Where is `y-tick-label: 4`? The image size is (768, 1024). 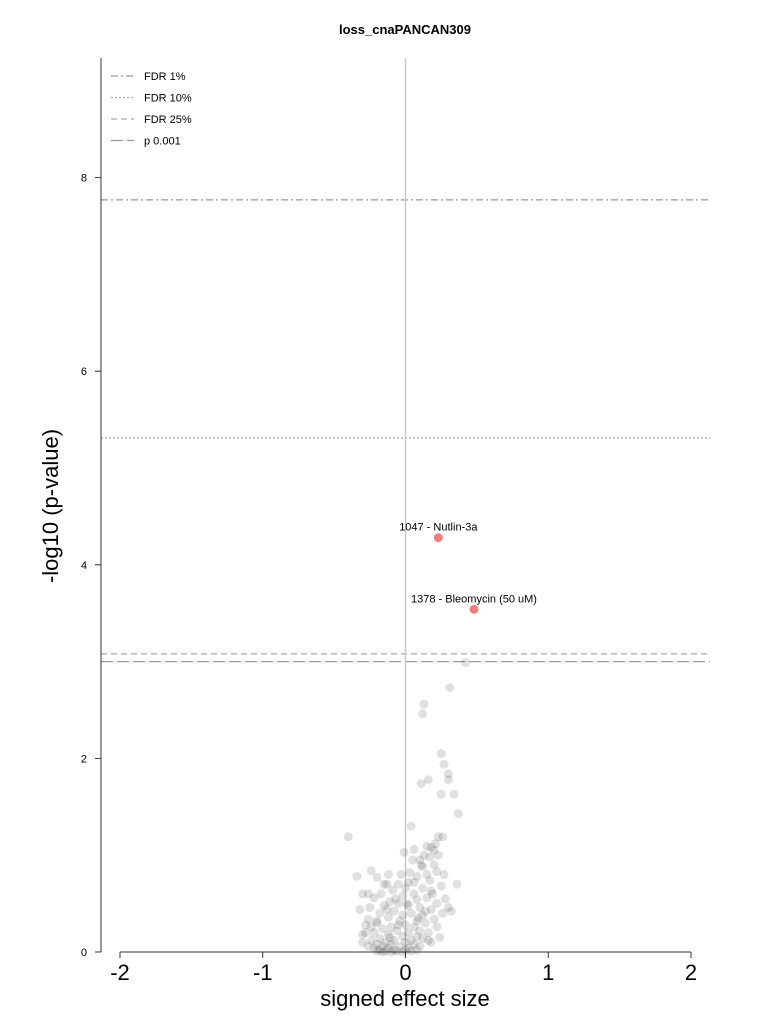 y-tick-label: 4 is located at coordinates (84, 566).